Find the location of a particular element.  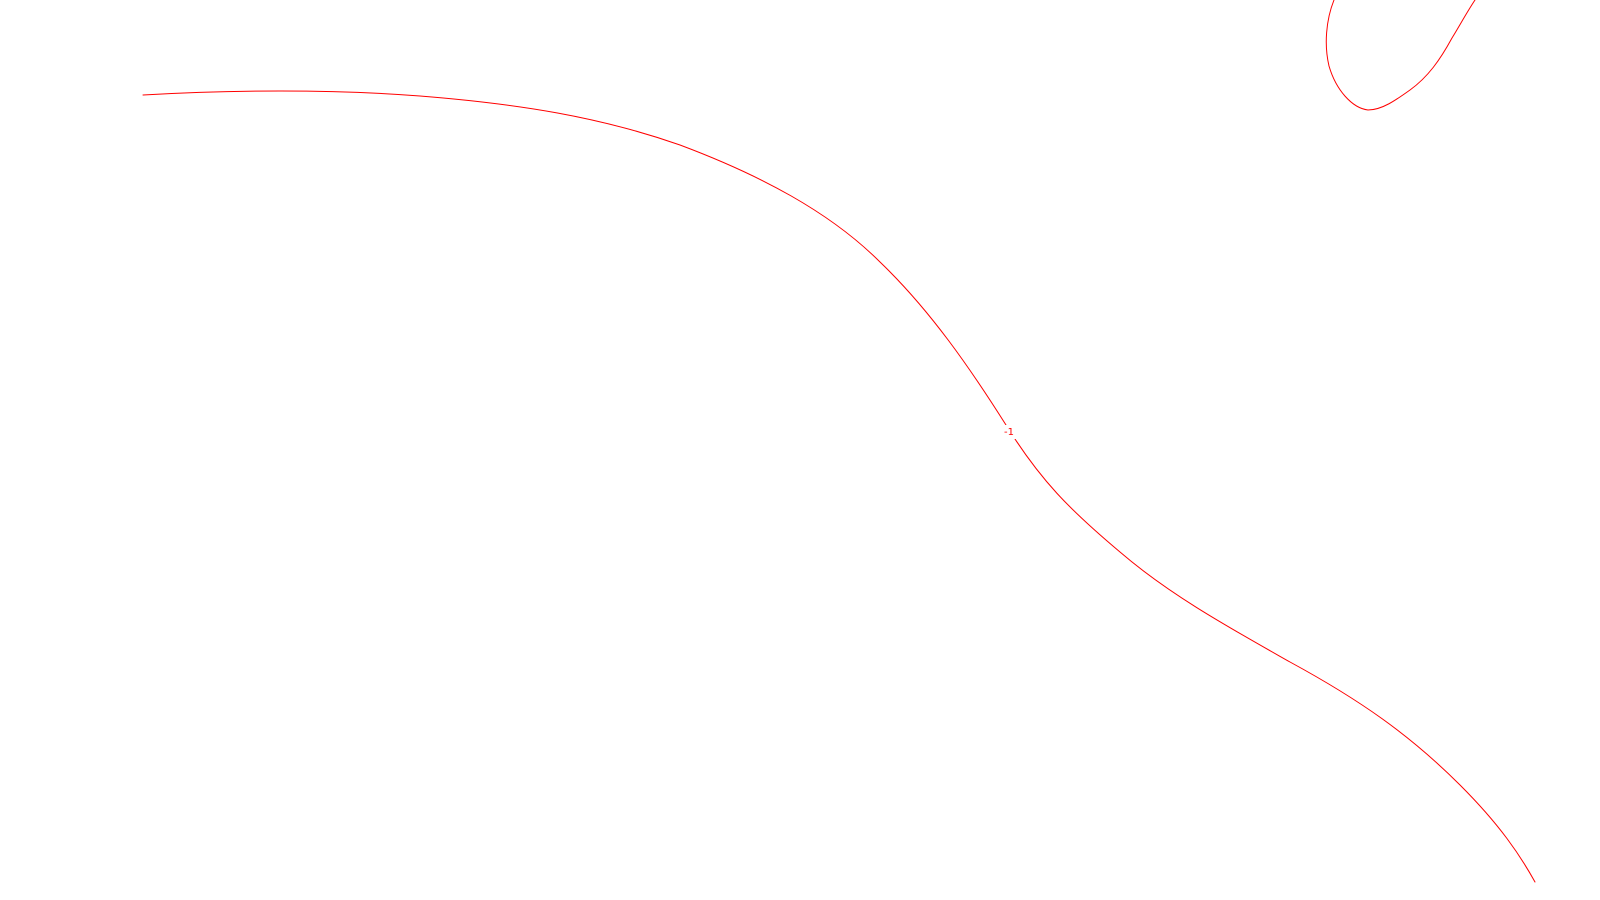

contour-label-background is located at coordinates (1009, 432).